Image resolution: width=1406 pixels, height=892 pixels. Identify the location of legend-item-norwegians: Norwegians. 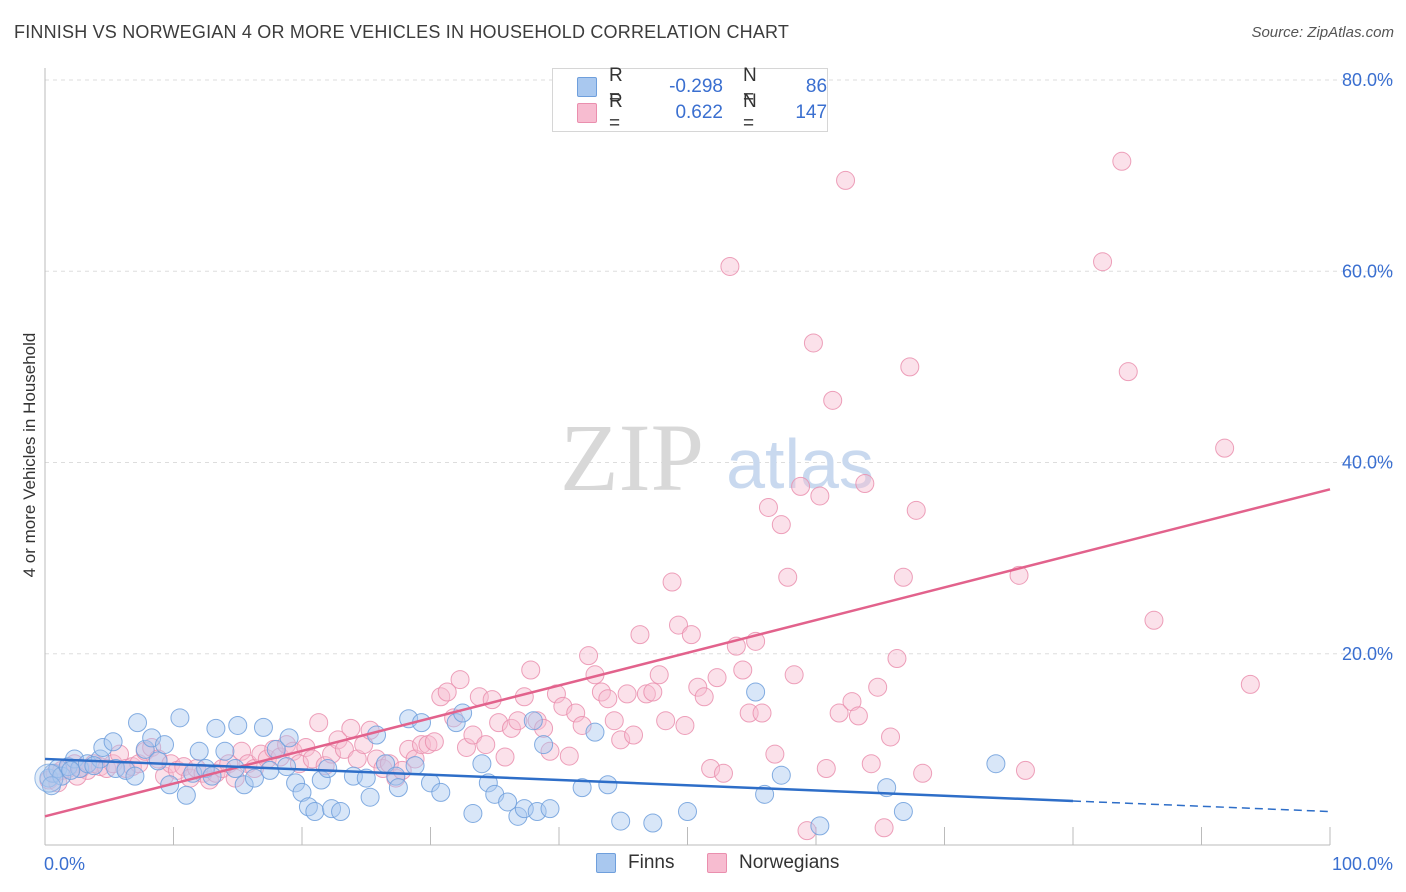
(773, 863).